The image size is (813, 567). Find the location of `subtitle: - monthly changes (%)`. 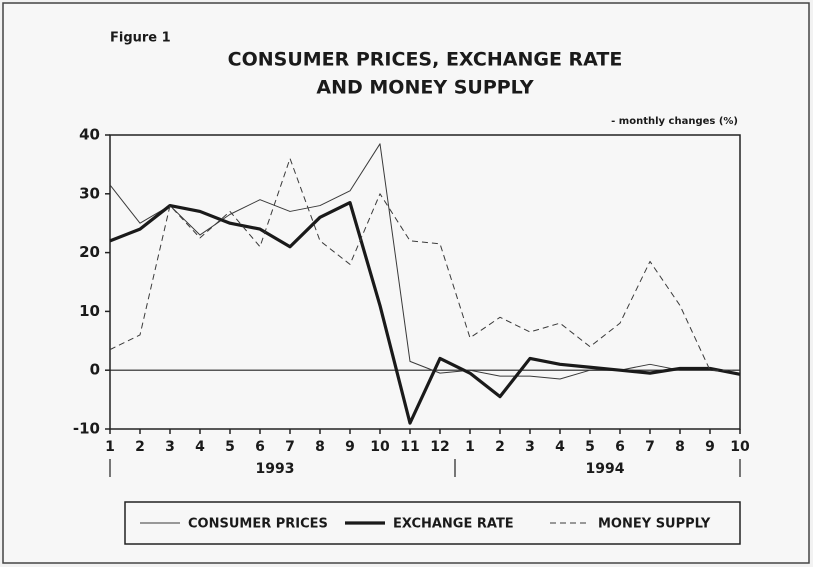

subtitle: - monthly changes (%) is located at coordinates (674, 121).